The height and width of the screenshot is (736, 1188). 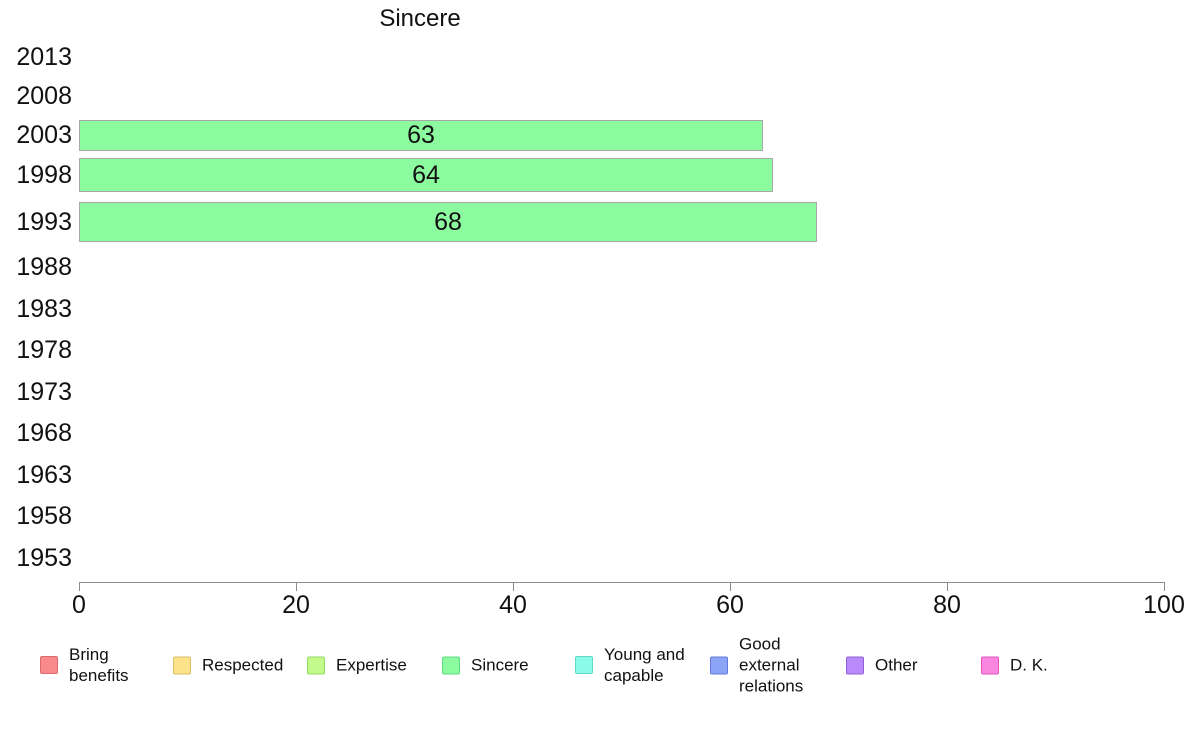 What do you see at coordinates (44, 558) in the screenshot?
I see `y-axis-label-1953: 1953` at bounding box center [44, 558].